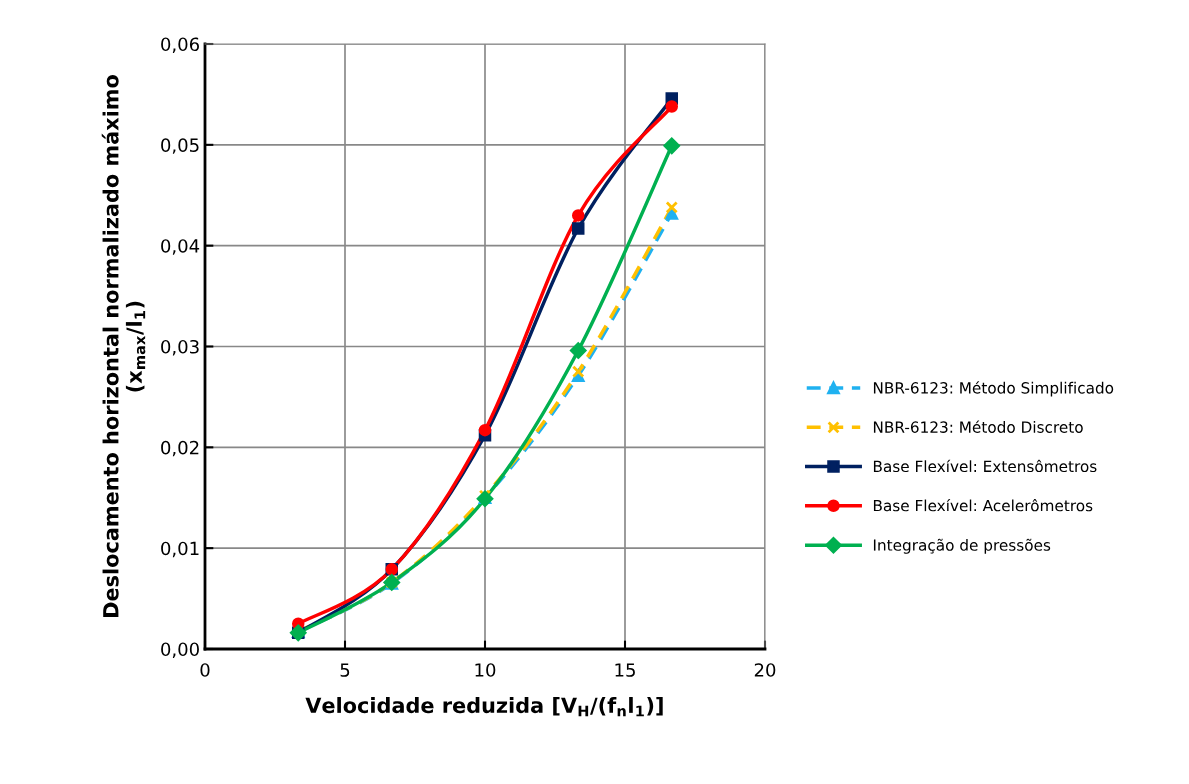 The height and width of the screenshot is (784, 1189). What do you see at coordinates (180, 549) in the screenshot?
I see `y-tick-label: 0,01` at bounding box center [180, 549].